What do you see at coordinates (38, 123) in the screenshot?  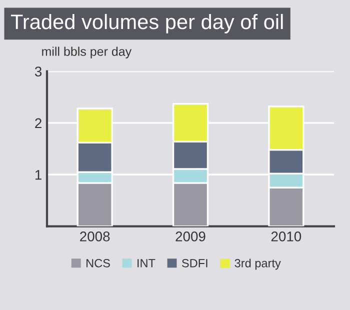 I see `y-tick-label: 2` at bounding box center [38, 123].